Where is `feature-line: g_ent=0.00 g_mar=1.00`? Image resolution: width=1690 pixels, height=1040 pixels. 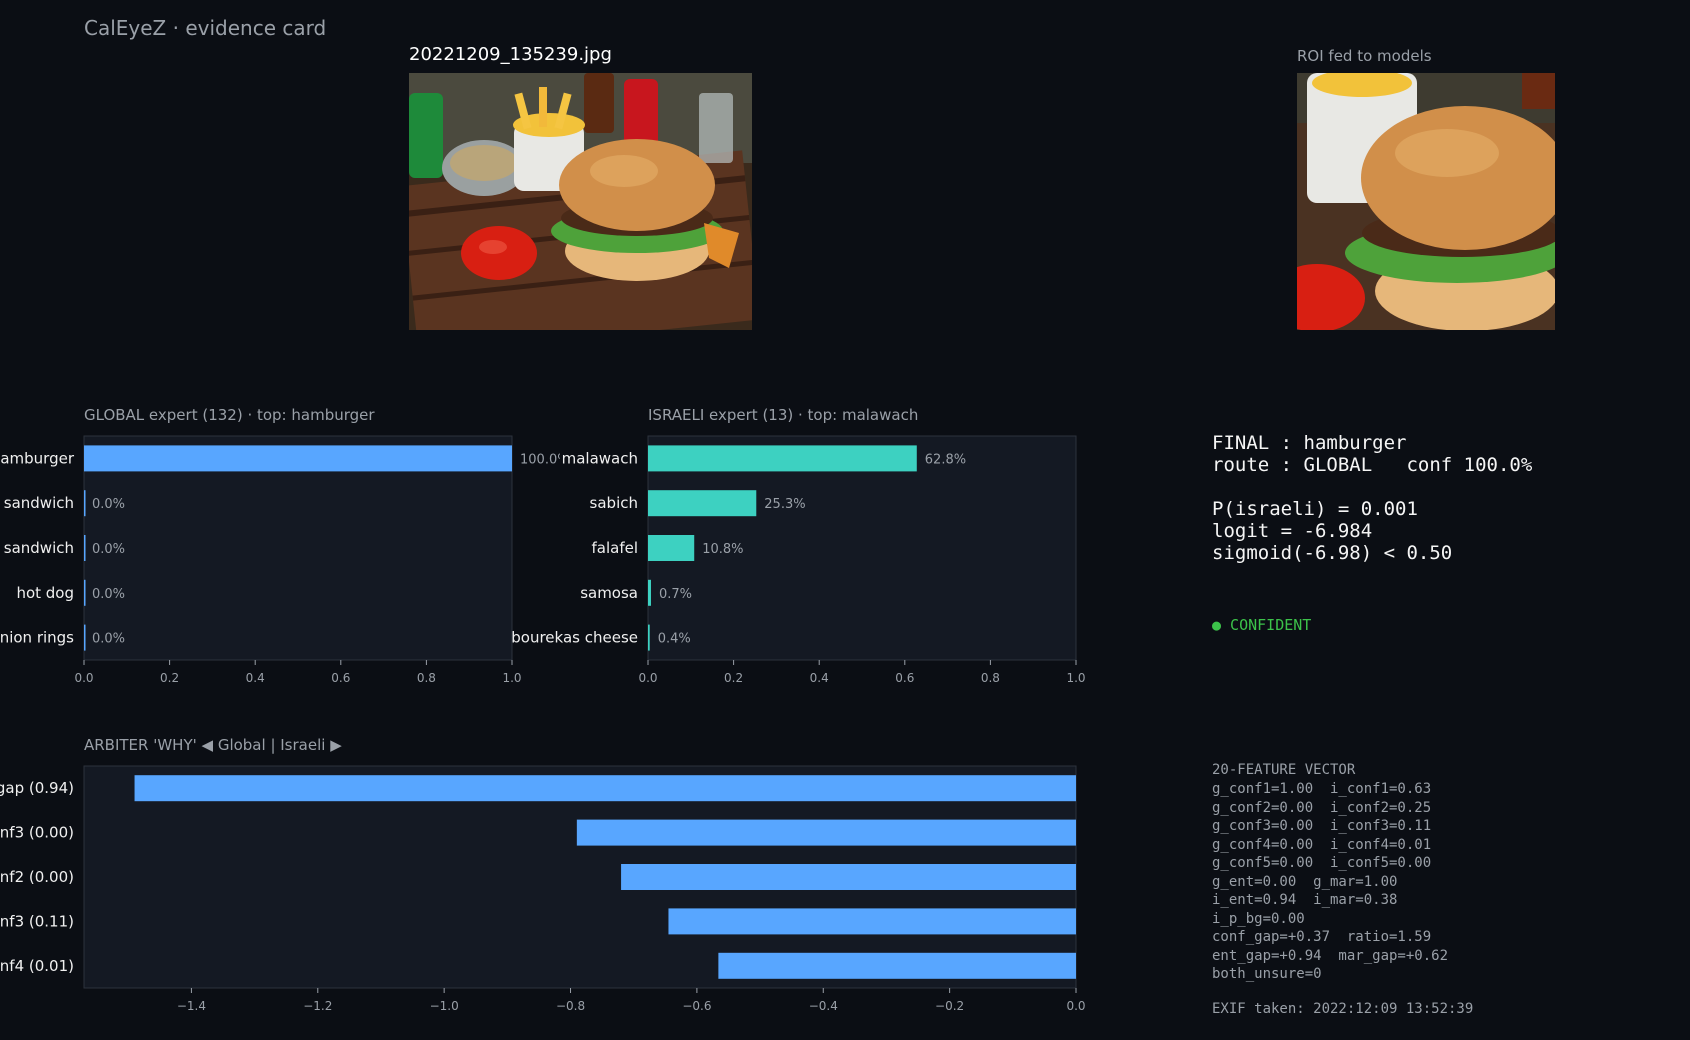 feature-line: g_ent=0.00 g_mar=1.00 is located at coordinates (1305, 881).